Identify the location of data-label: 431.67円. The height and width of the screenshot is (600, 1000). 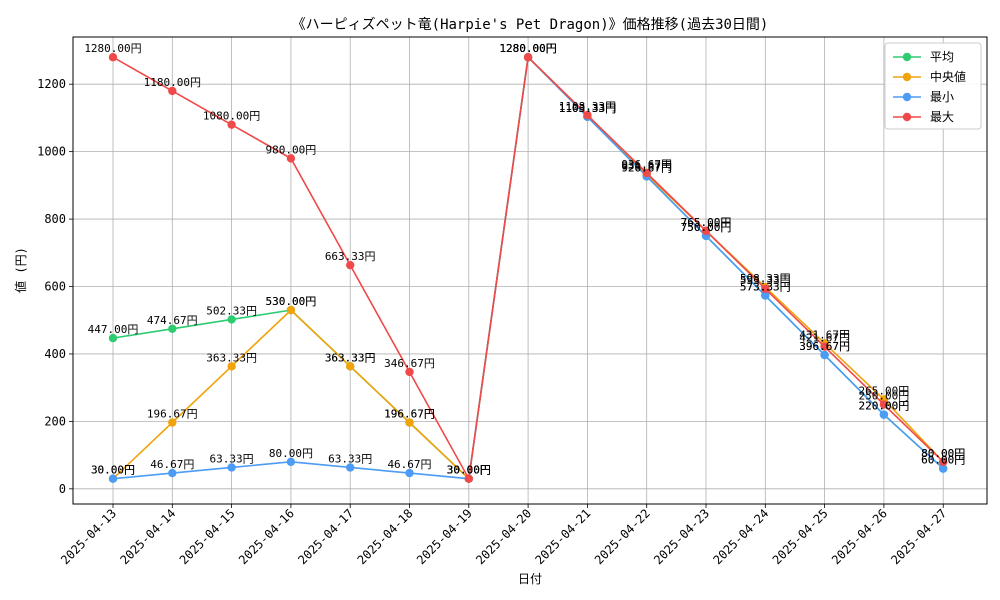
(824, 334).